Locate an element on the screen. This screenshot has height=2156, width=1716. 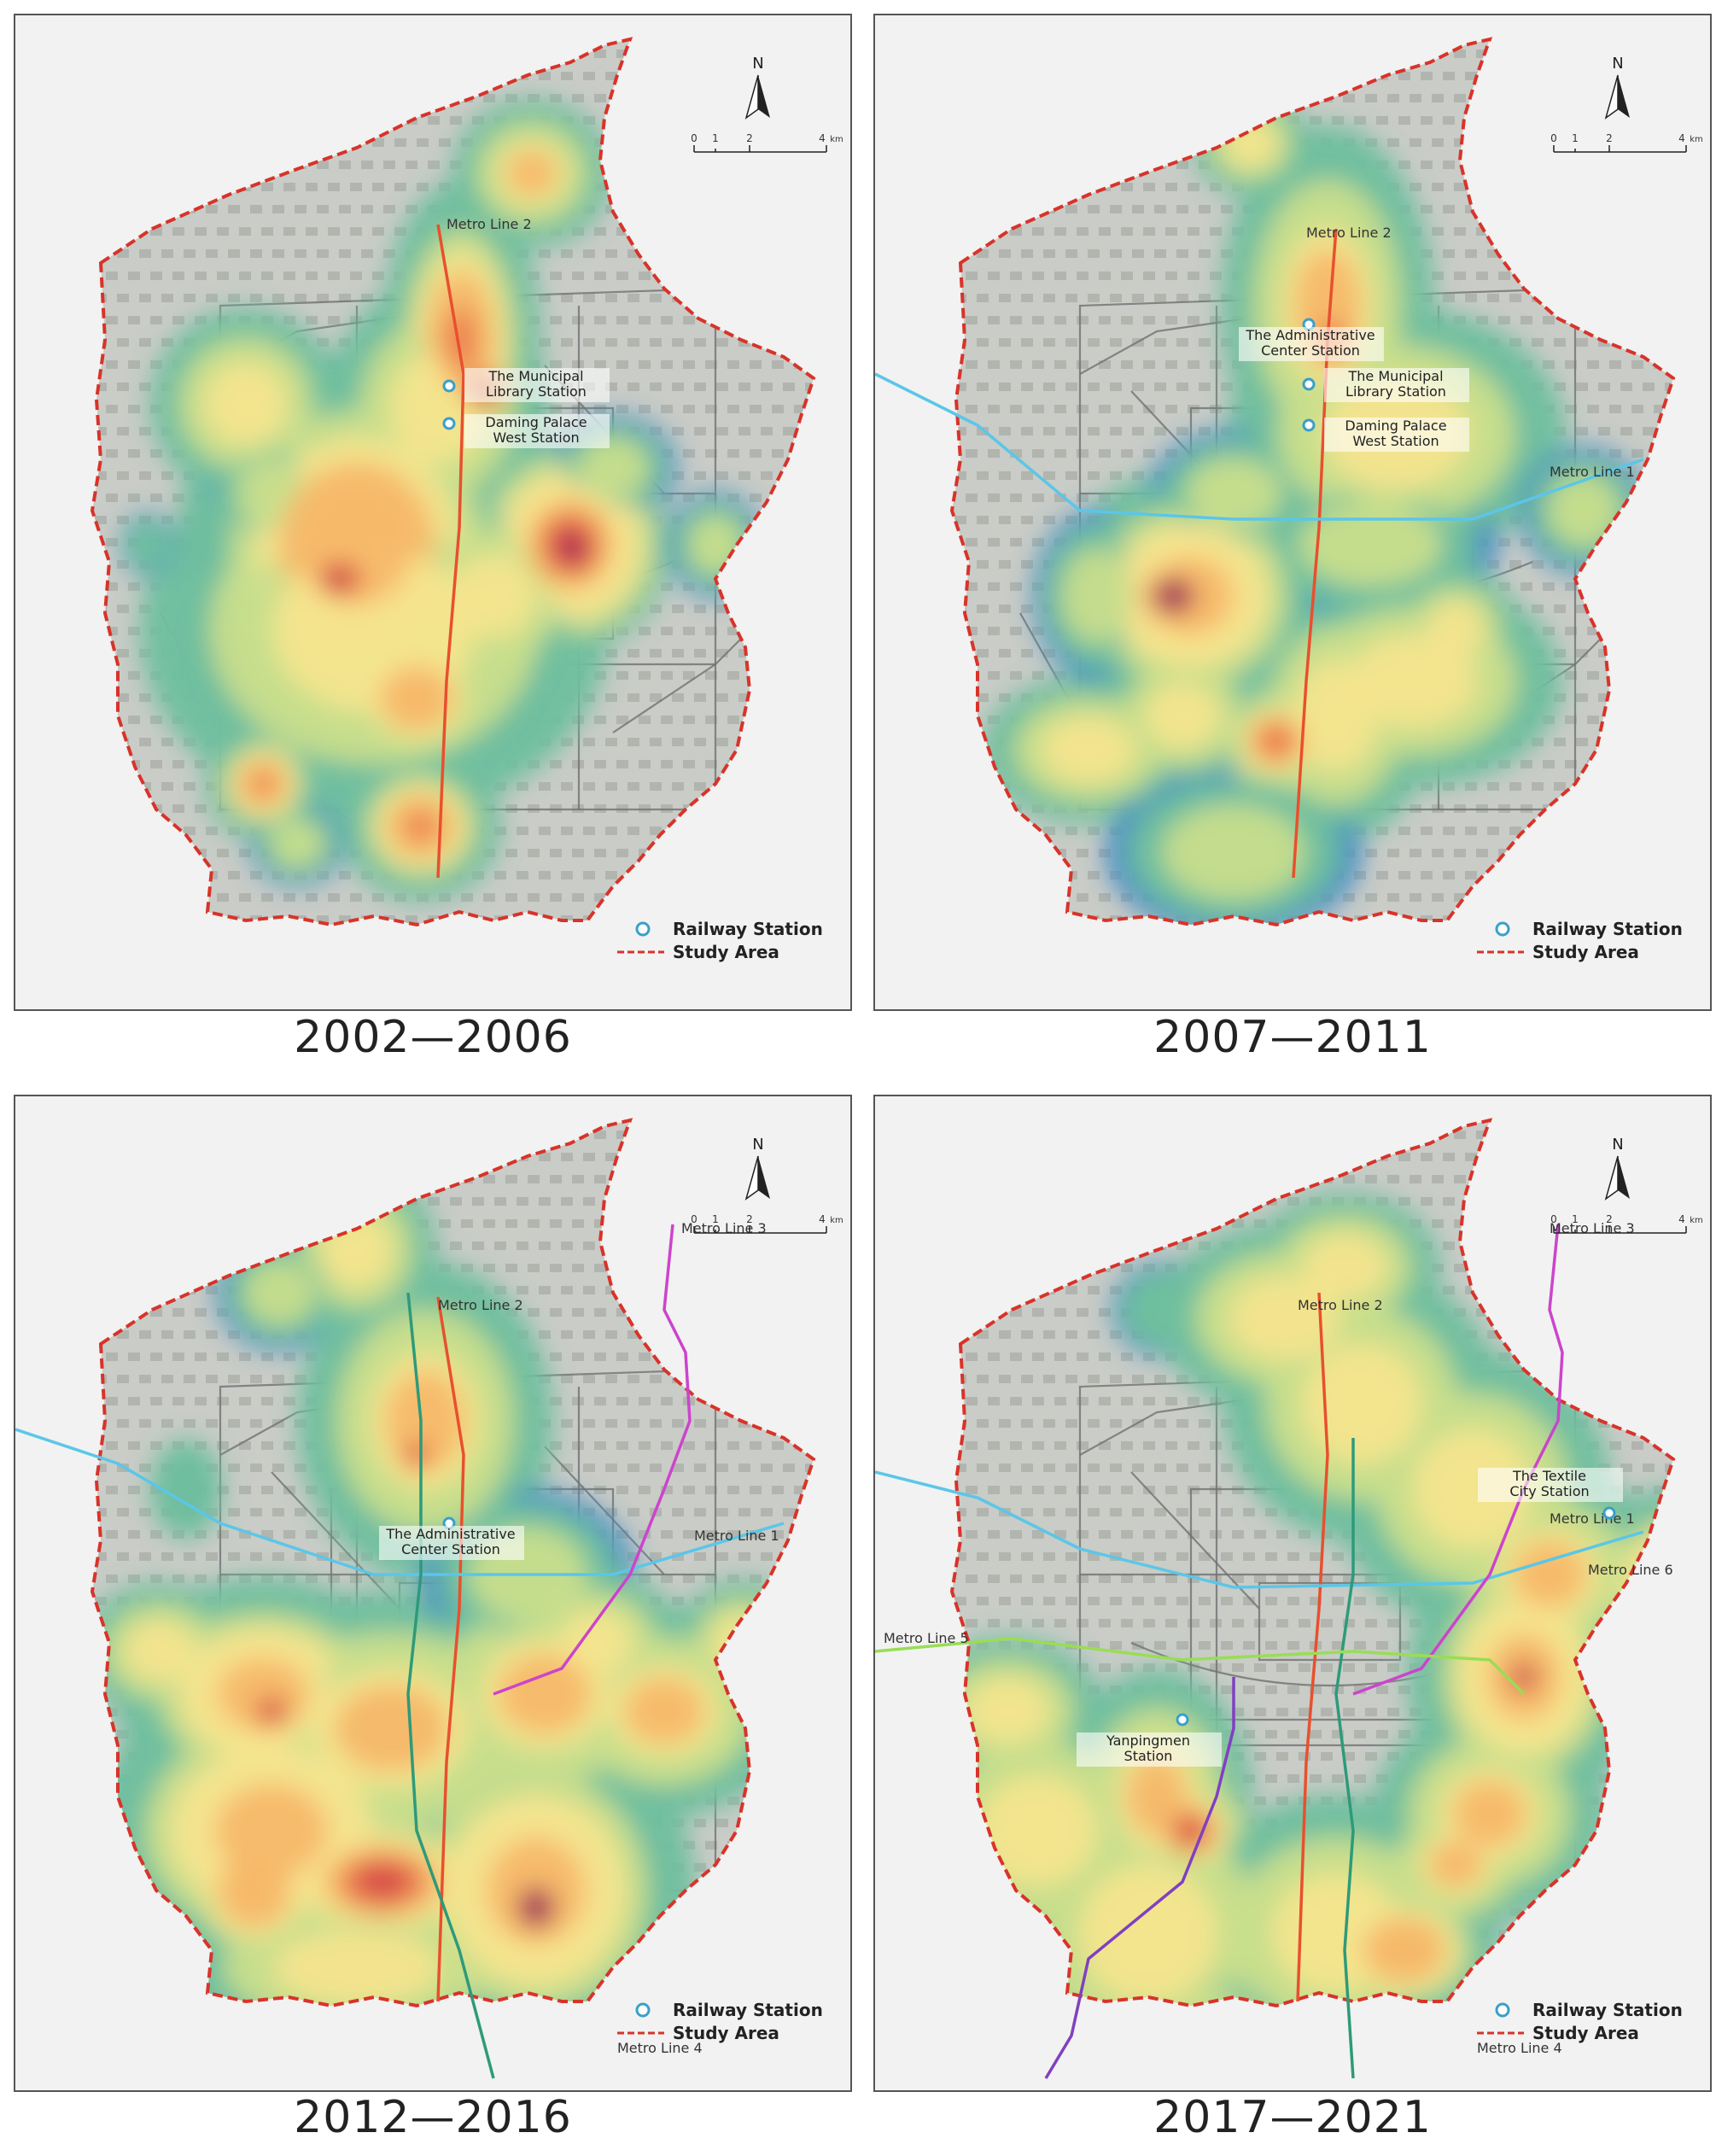
scale-bar is located at coordinates (1620, 149).